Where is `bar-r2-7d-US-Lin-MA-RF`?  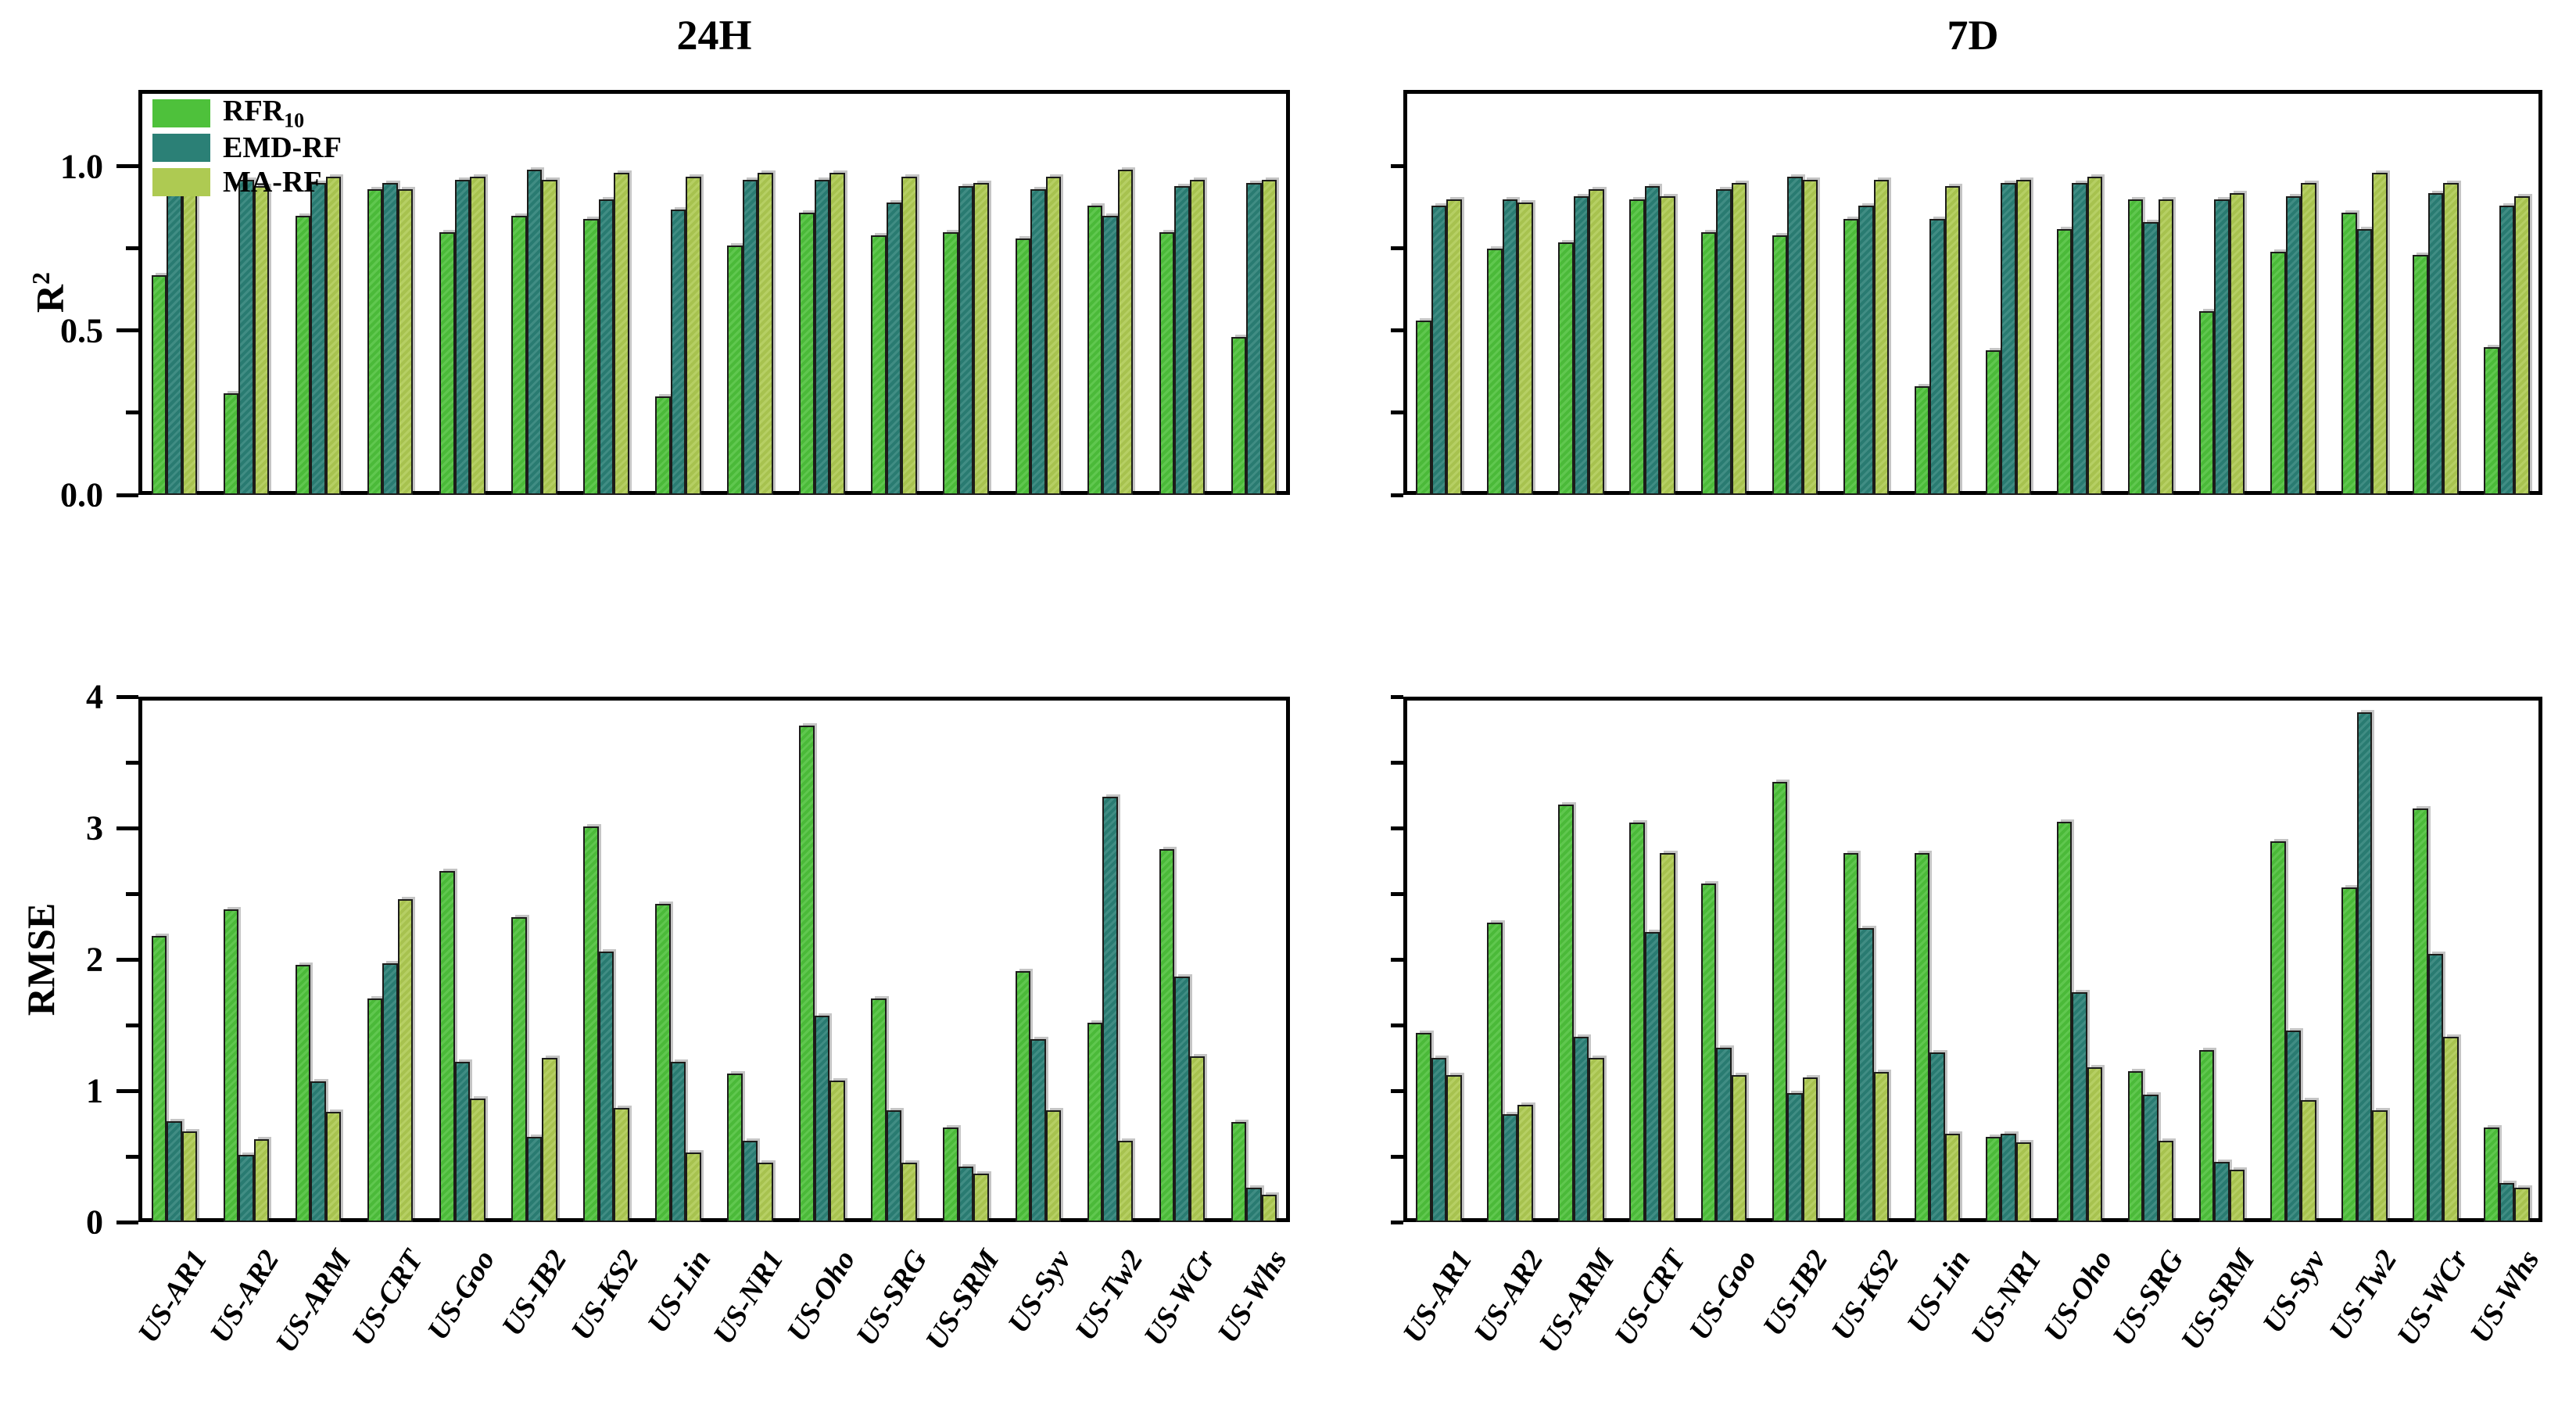
bar-r2-7d-US-Lin-MA-RF is located at coordinates (1952, 340).